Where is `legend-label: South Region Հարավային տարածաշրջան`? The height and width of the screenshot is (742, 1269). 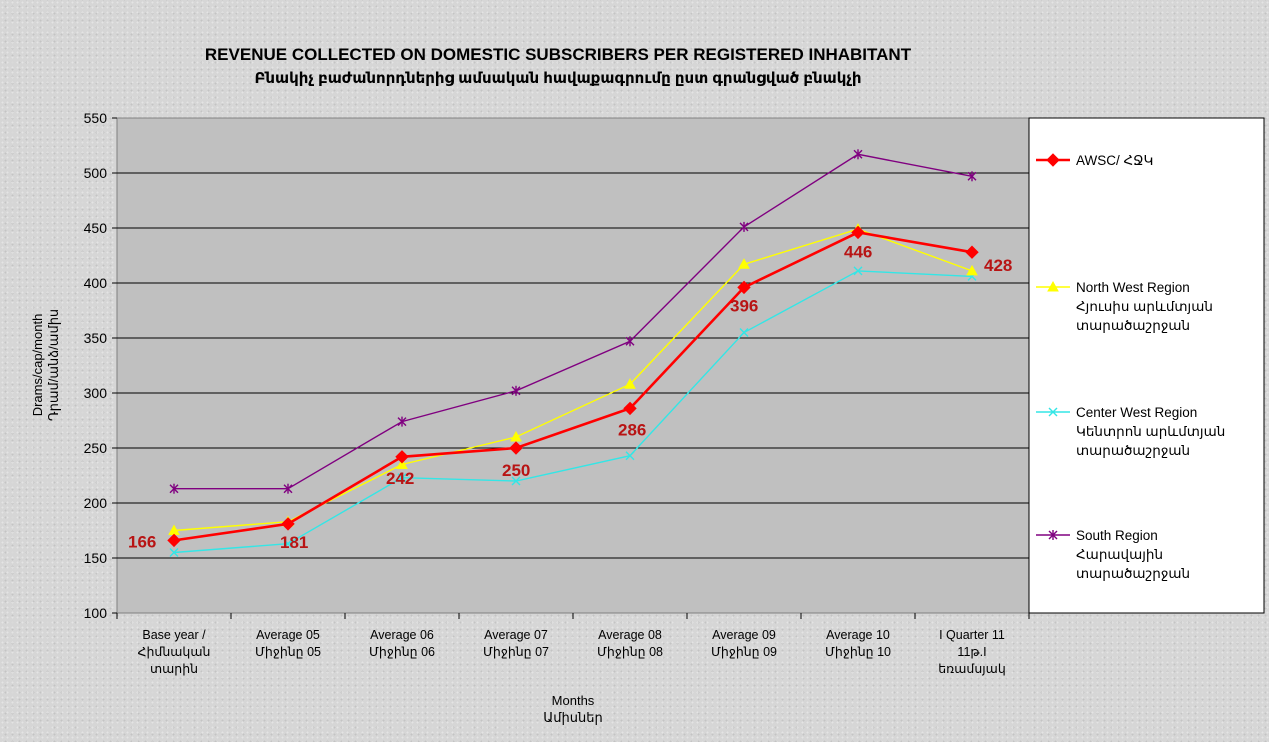
legend-label: South Region Հարավային տարածաշրջան is located at coordinates (1133, 554).